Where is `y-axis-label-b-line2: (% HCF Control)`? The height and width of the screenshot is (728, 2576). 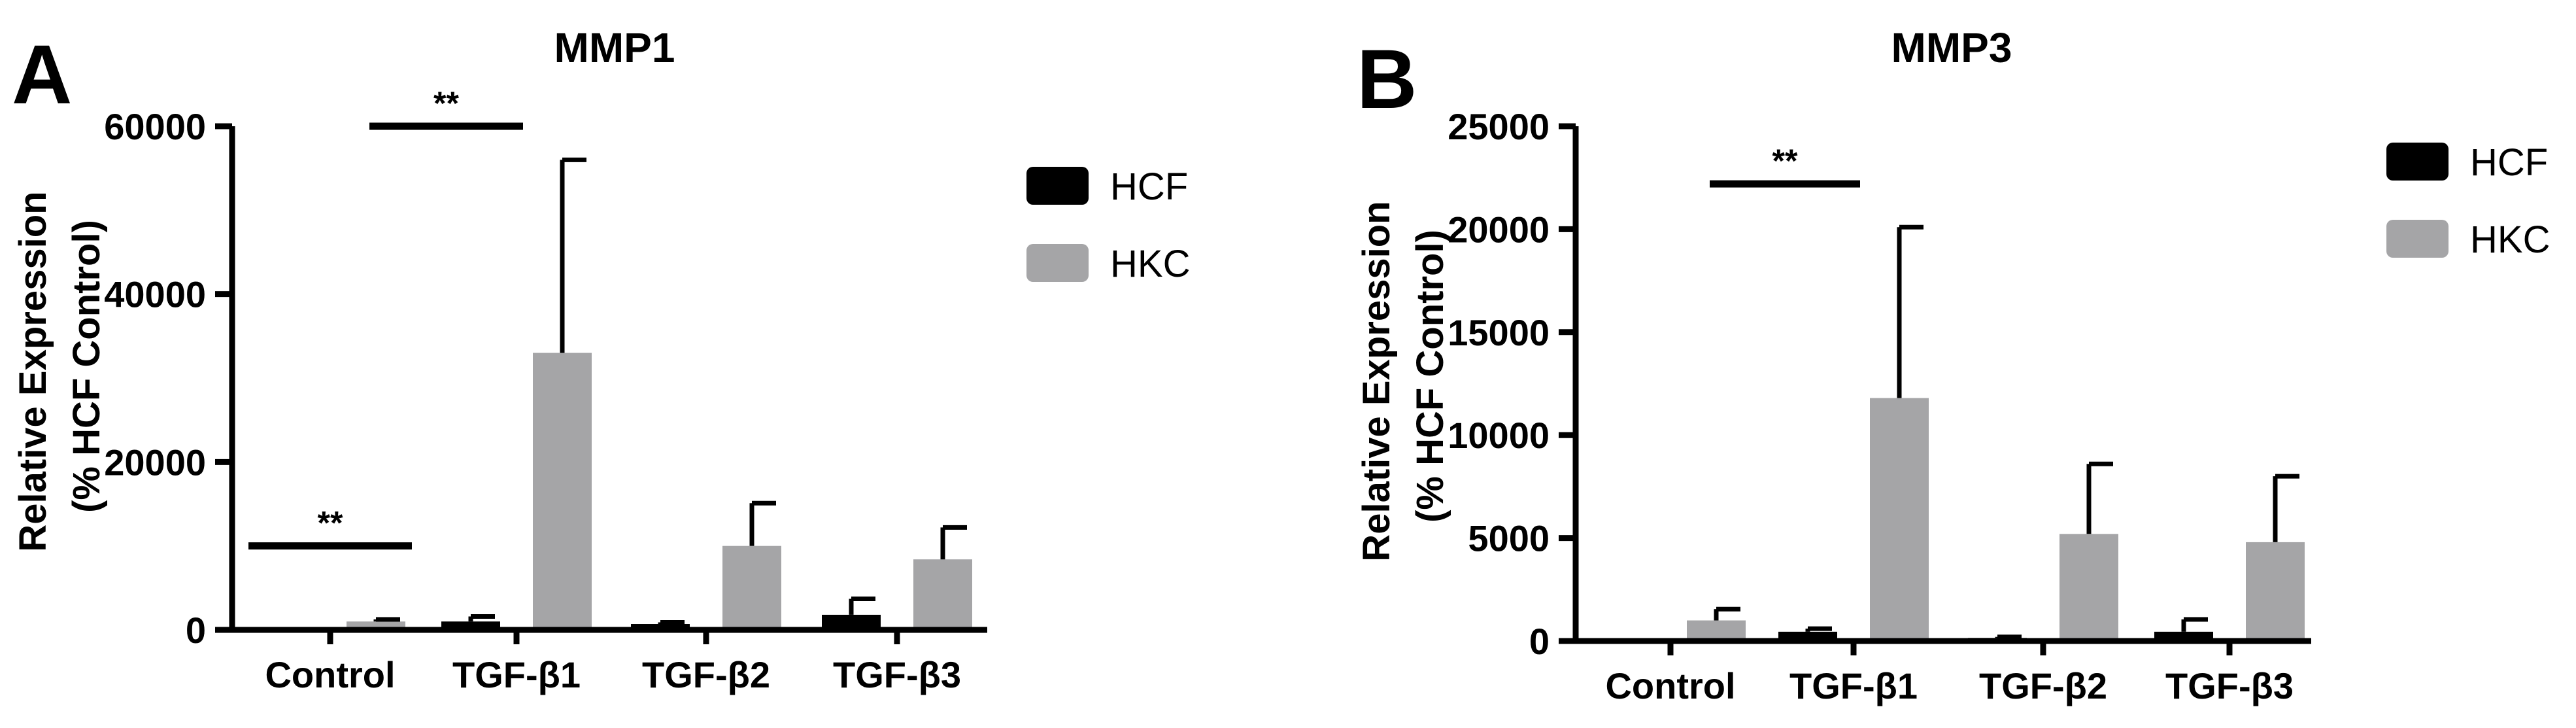
y-axis-label-b-line2: (% HCF Control) is located at coordinates (1430, 376).